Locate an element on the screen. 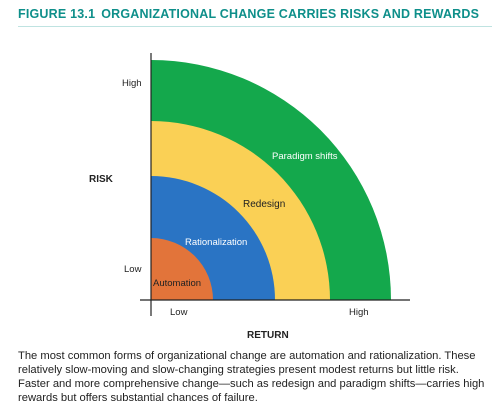 Image resolution: width=500 pixels, height=411 pixels. band-automation is located at coordinates (182, 269).